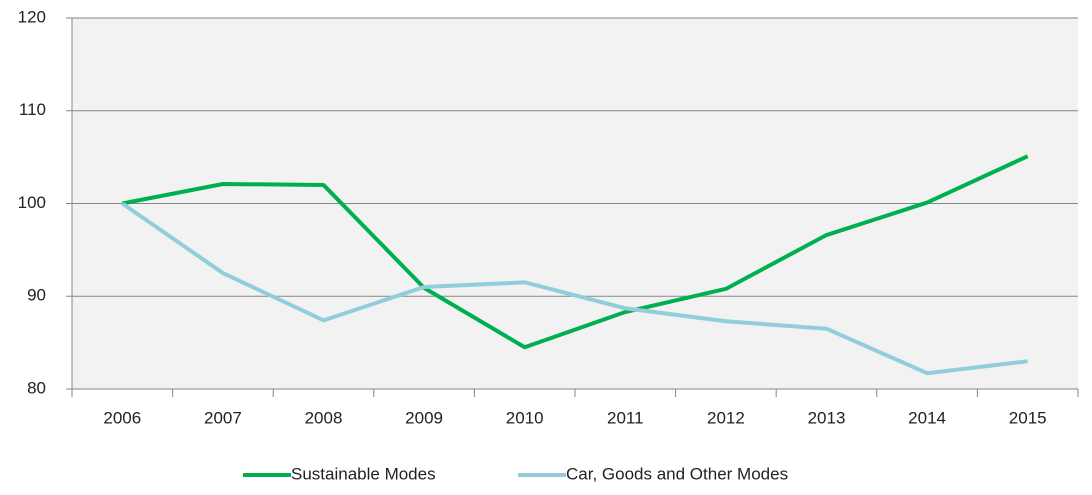 Image resolution: width=1092 pixels, height=495 pixels. What do you see at coordinates (525, 417) in the screenshot?
I see `x-tick-label: 2010` at bounding box center [525, 417].